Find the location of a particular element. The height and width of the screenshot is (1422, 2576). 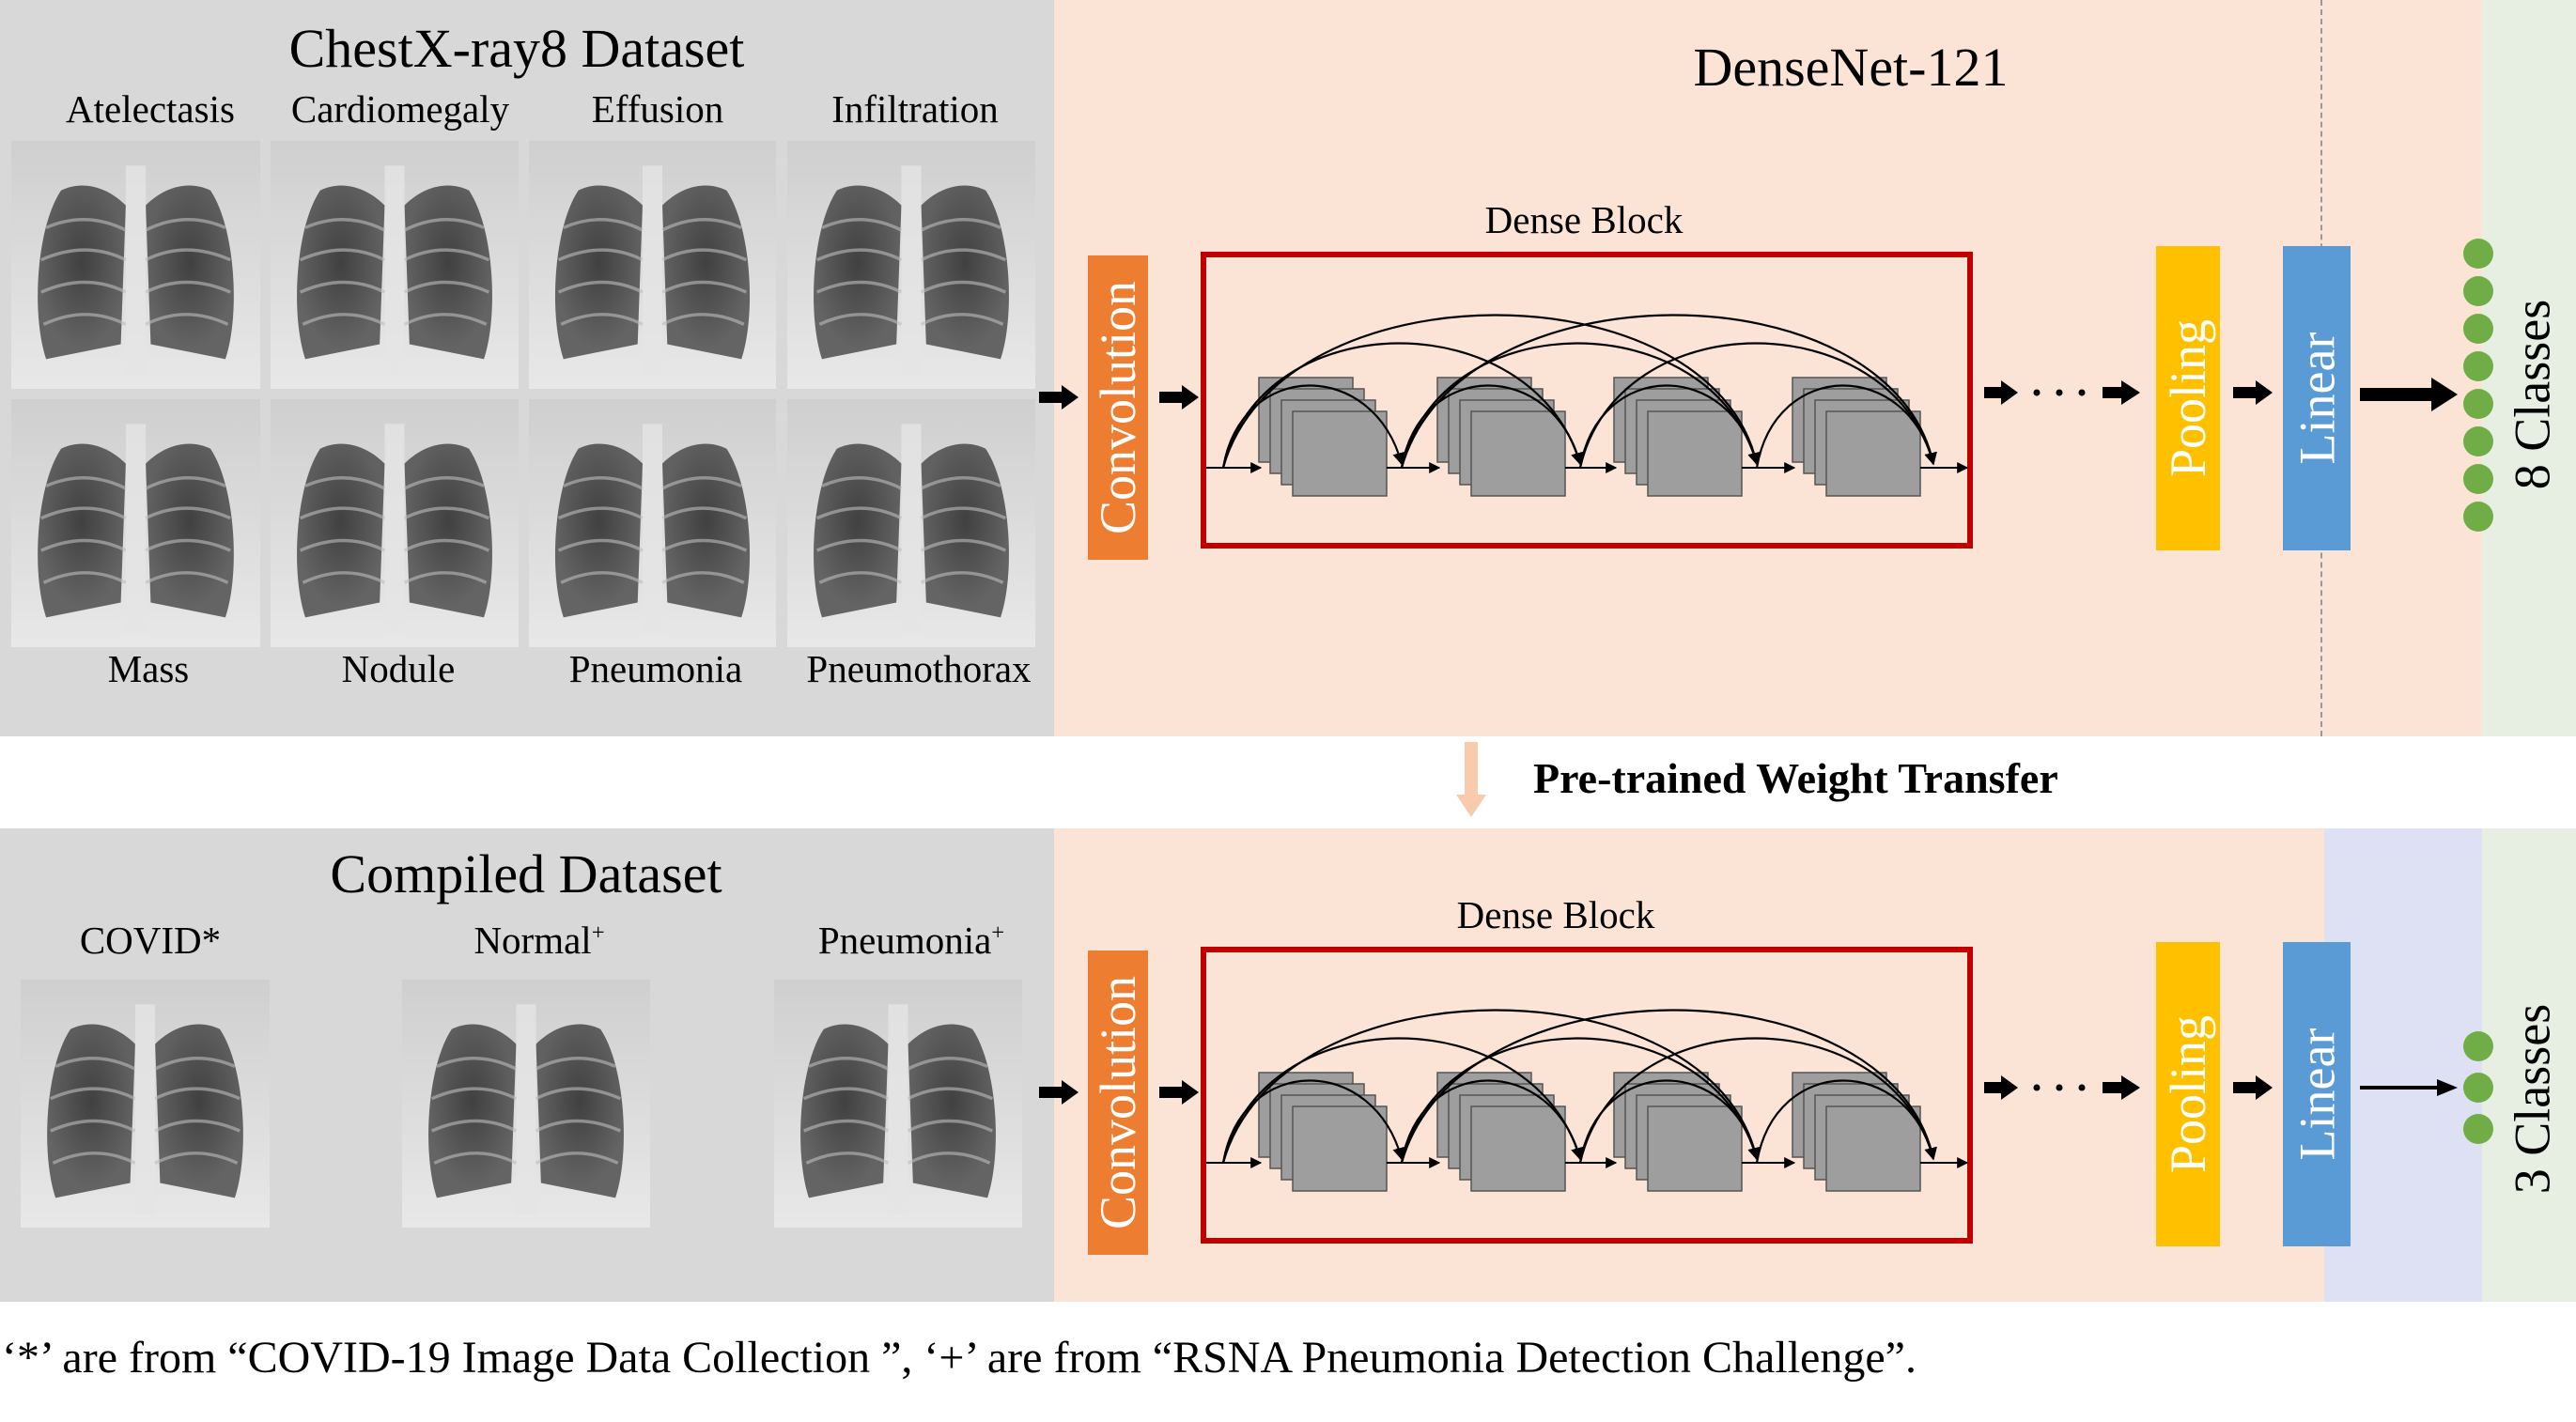

label-pneumonia: Pneumonia is located at coordinates (655, 668).